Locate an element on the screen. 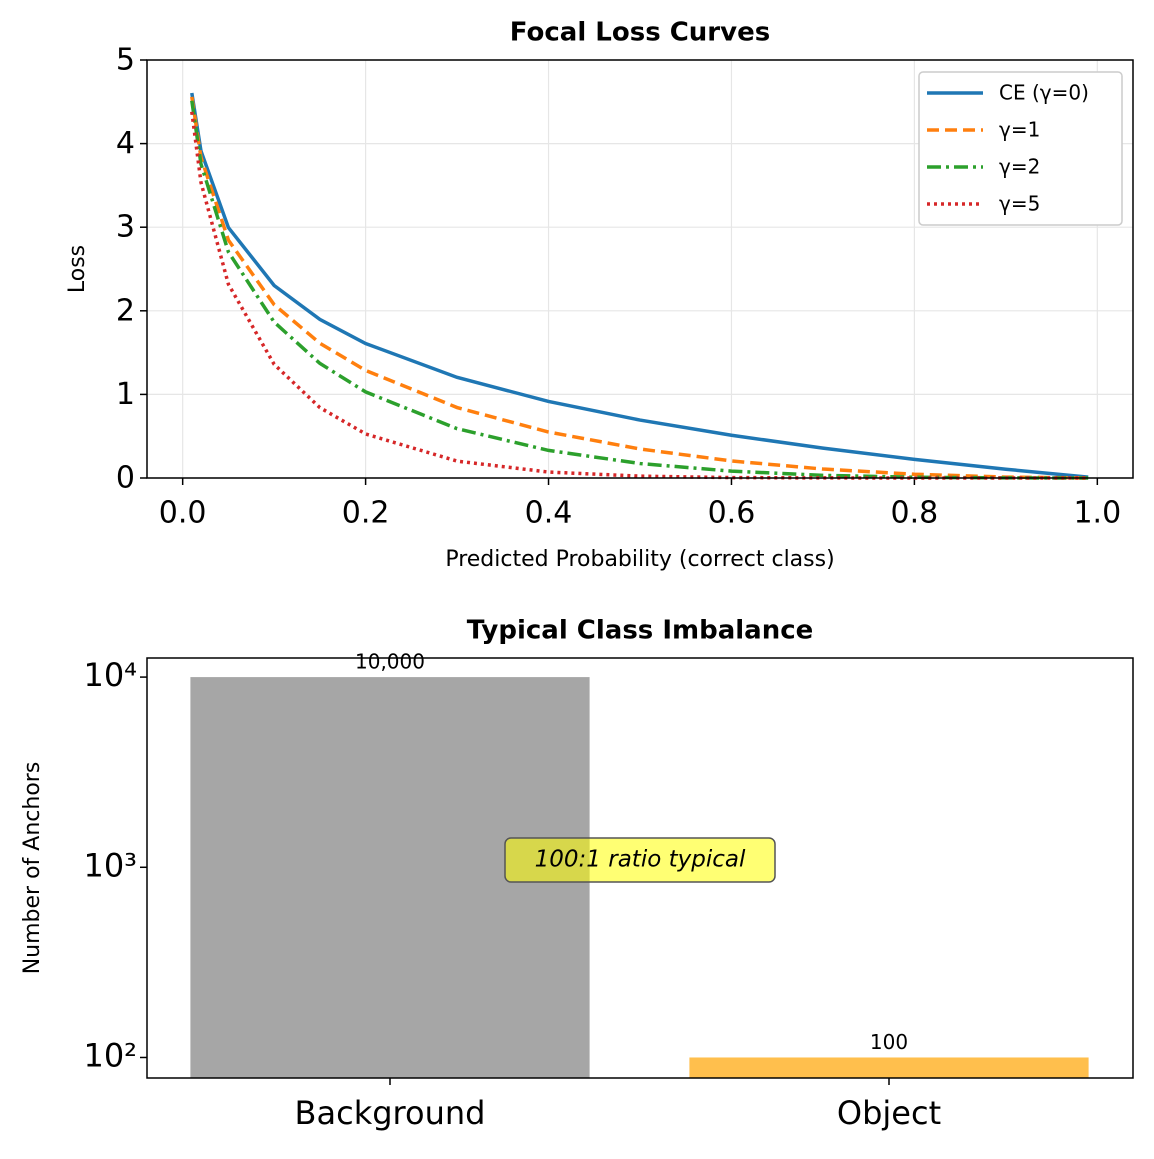 This screenshot has width=1154, height=1159. x-tick-label: 0.8 is located at coordinates (915, 513).